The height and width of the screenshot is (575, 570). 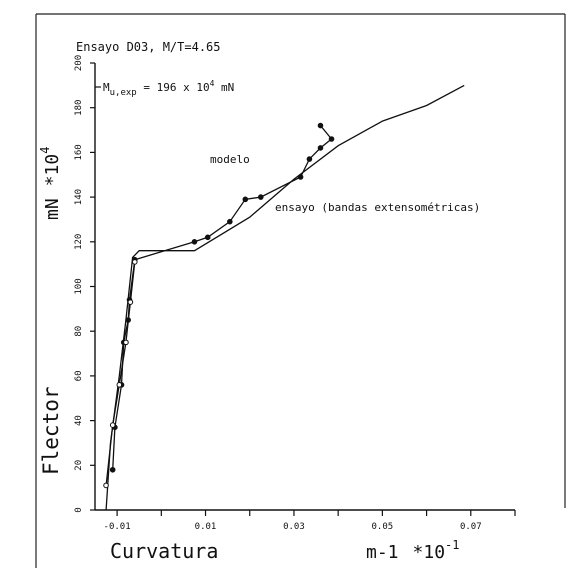 I want to click on mu-subscript: u,exp, so click(x=123, y=93).